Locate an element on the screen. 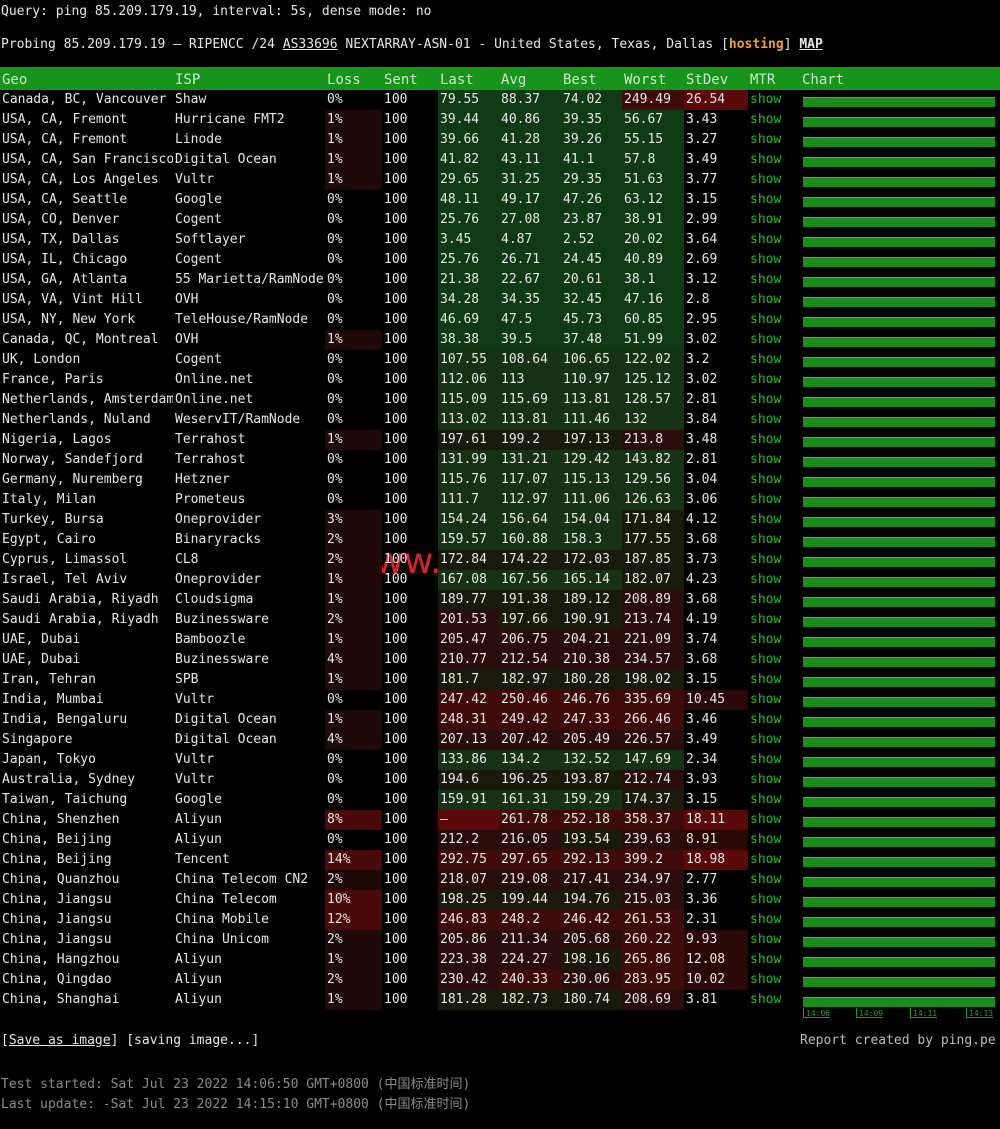 The image size is (1000, 1129). last: 159.91 is located at coordinates (468, 800).